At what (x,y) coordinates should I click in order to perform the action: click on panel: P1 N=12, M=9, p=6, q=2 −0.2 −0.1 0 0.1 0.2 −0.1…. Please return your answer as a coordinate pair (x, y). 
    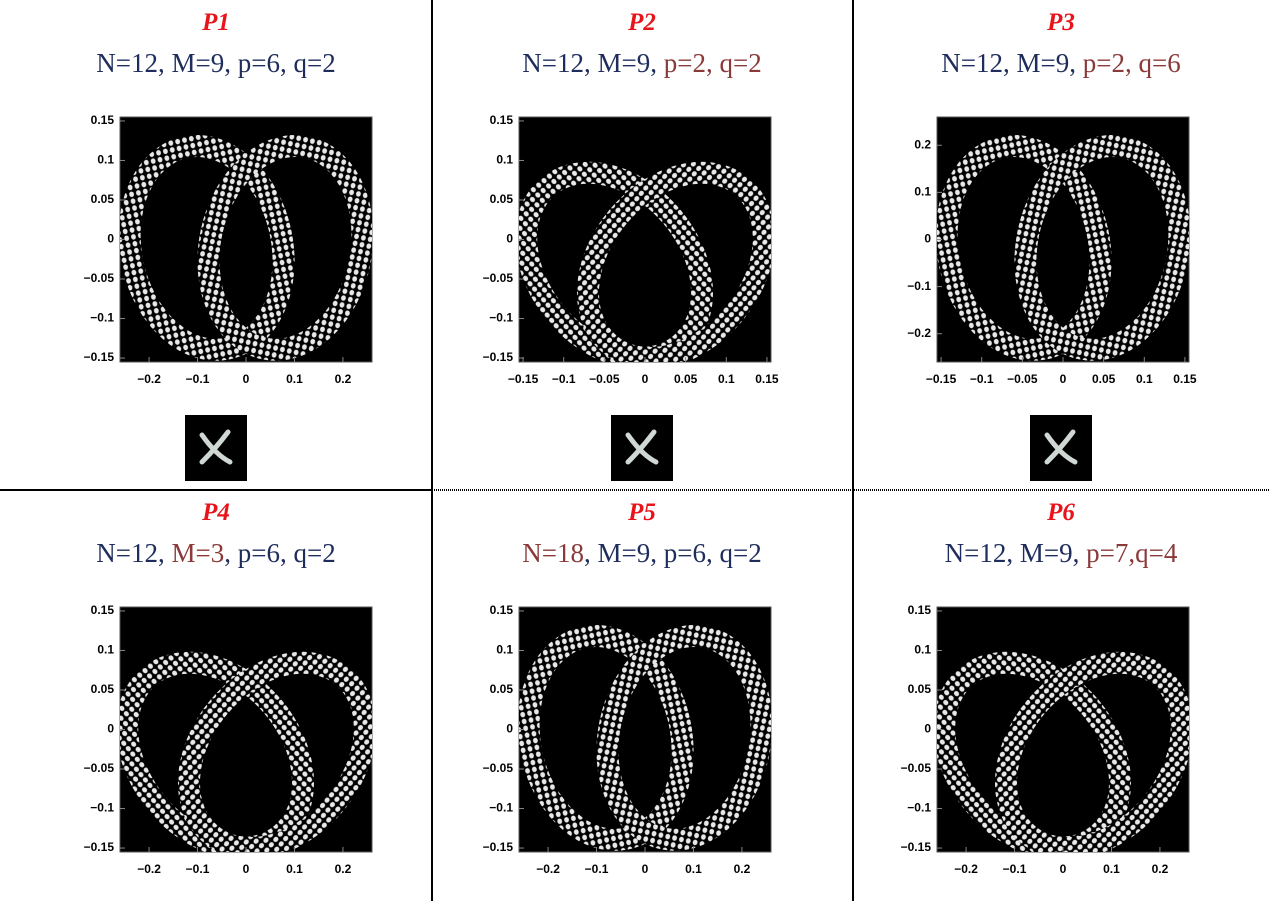
    Looking at the image, I should click on (228, 245).